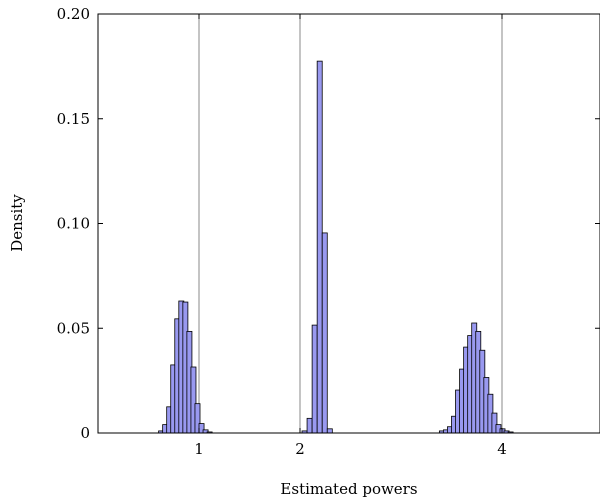 The height and width of the screenshot is (499, 600). I want to click on y-tick-label: 0.10, so click(73, 224).